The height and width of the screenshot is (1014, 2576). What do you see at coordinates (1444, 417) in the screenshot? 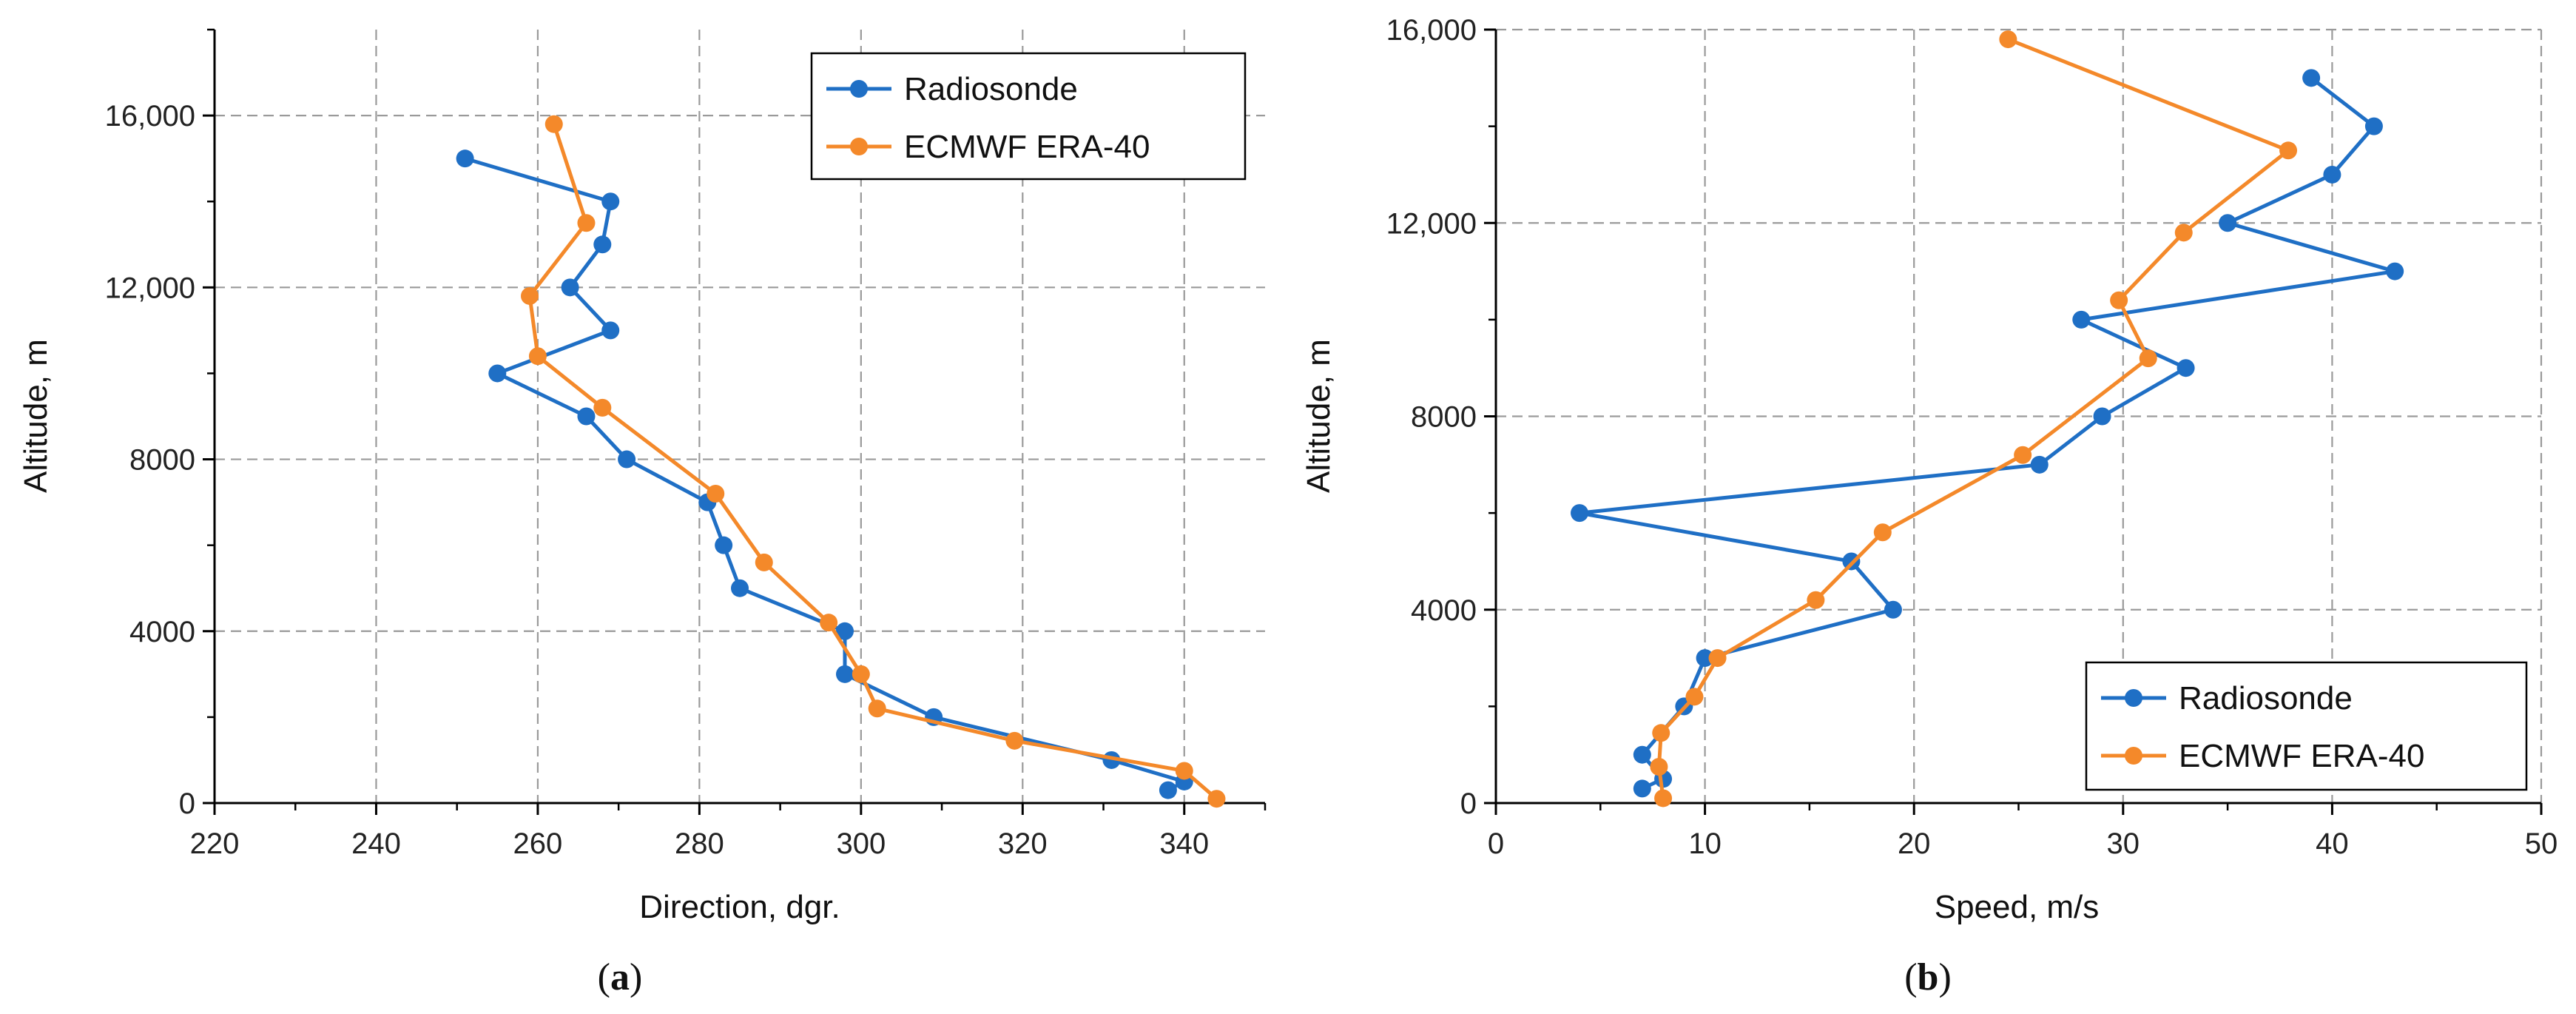
I see `panel-b-ytick-label-8000: 8000` at bounding box center [1444, 417].